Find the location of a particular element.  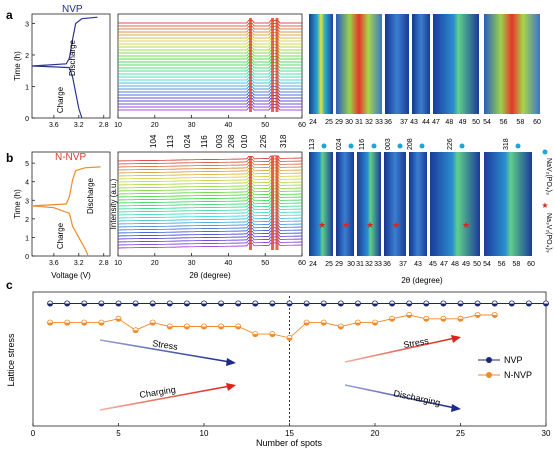

stress-label-right: Stress is located at coordinates (416, 343).